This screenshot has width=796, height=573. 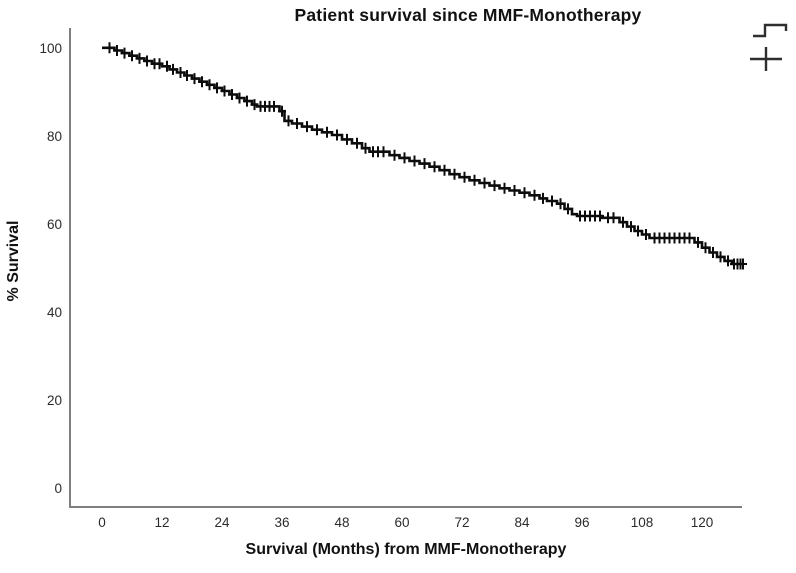 What do you see at coordinates (54, 400) in the screenshot?
I see `y-tick-label: 20` at bounding box center [54, 400].